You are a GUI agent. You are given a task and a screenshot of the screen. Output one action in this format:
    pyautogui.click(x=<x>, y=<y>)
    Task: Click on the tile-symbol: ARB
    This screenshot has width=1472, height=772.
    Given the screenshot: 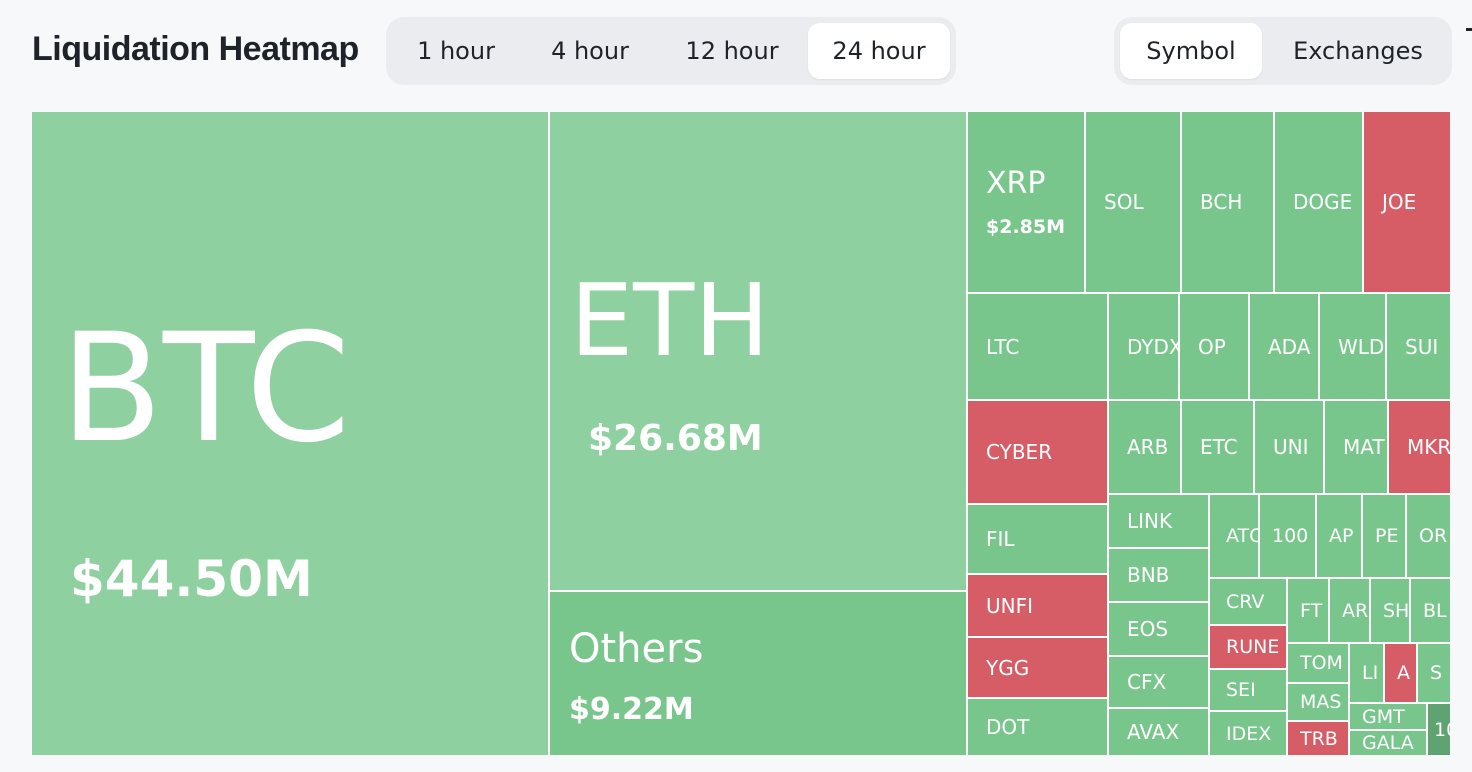 What is the action you would take?
    pyautogui.click(x=1148, y=447)
    